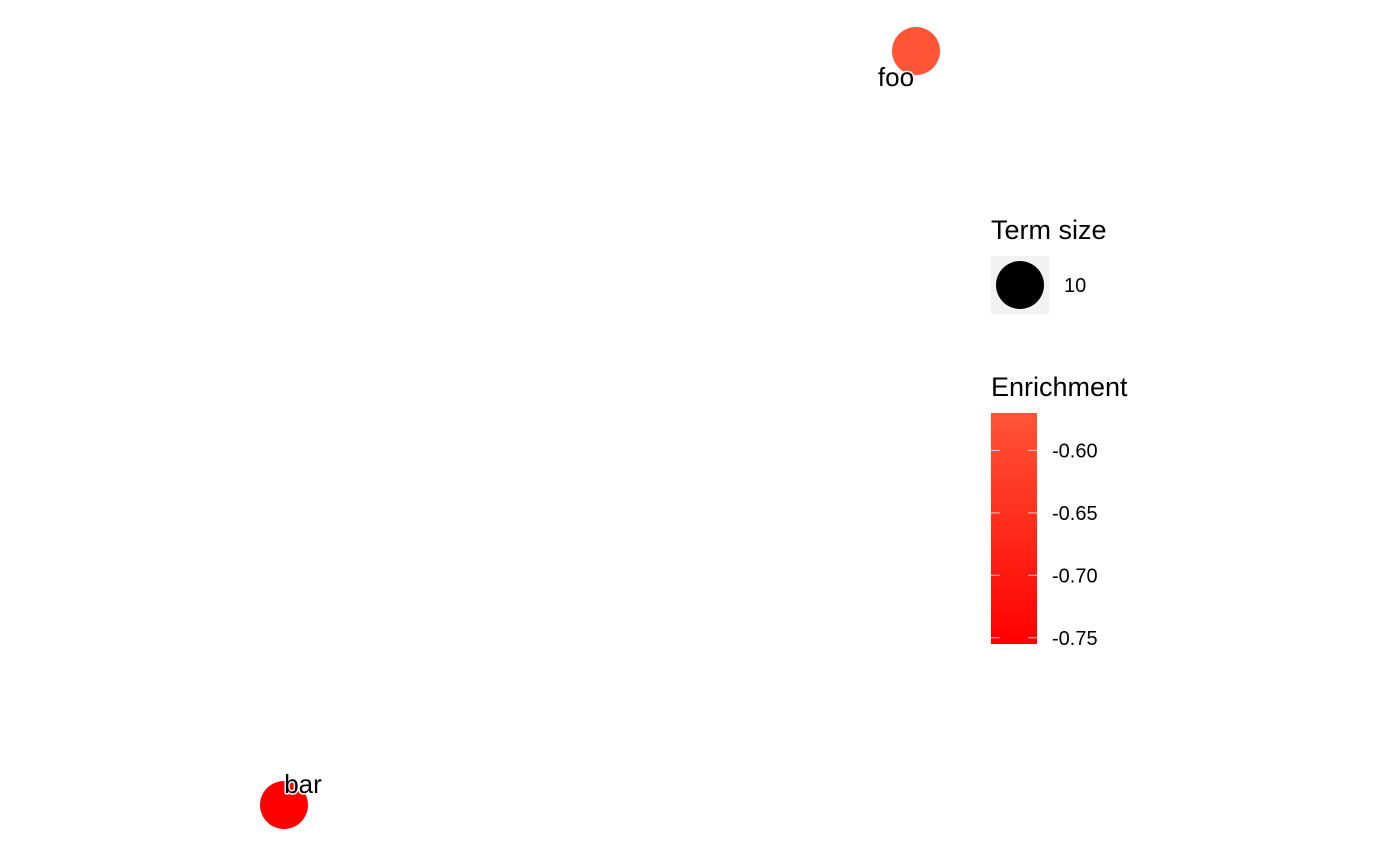 Image resolution: width=1400 pixels, height=866 pixels. What do you see at coordinates (1020, 285) in the screenshot?
I see `size-legend-key-point` at bounding box center [1020, 285].